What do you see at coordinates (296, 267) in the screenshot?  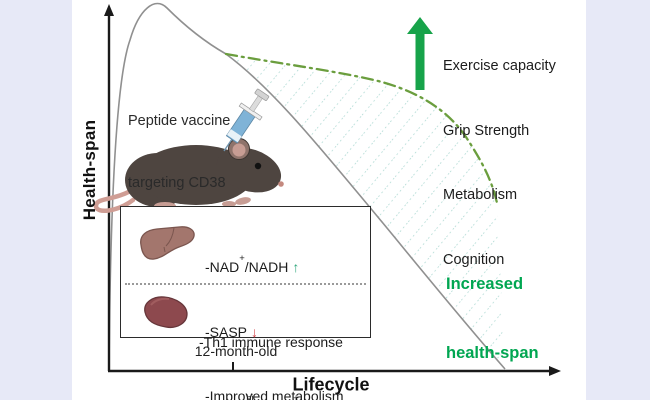 I see `up-arrow-icon: ↑` at bounding box center [296, 267].